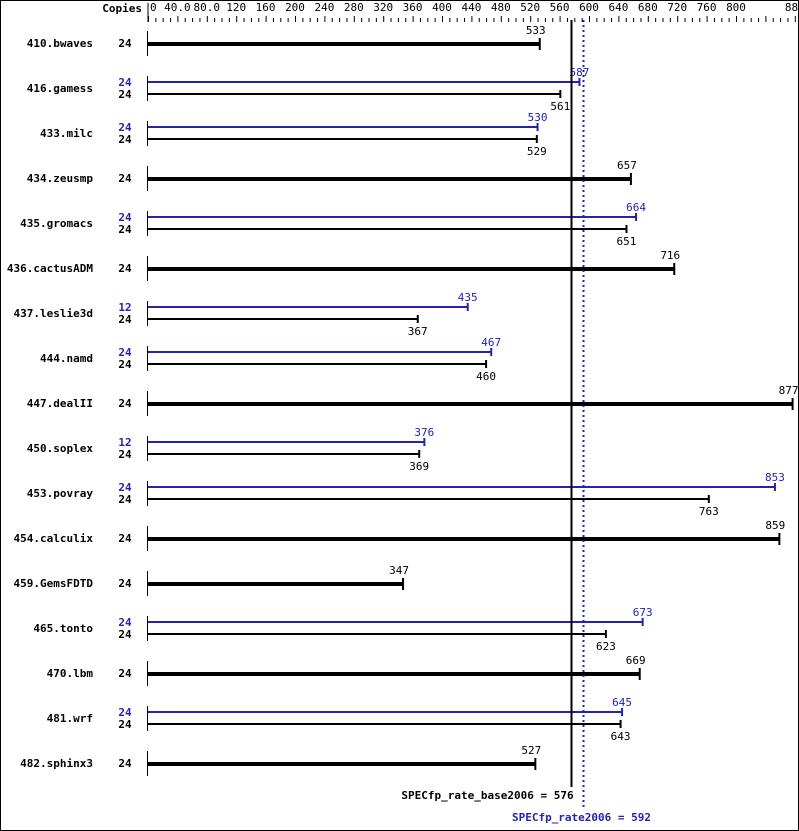 The width and height of the screenshot is (799, 831). Describe the element at coordinates (354, 7) in the screenshot. I see `x-tick-label: 280` at that location.